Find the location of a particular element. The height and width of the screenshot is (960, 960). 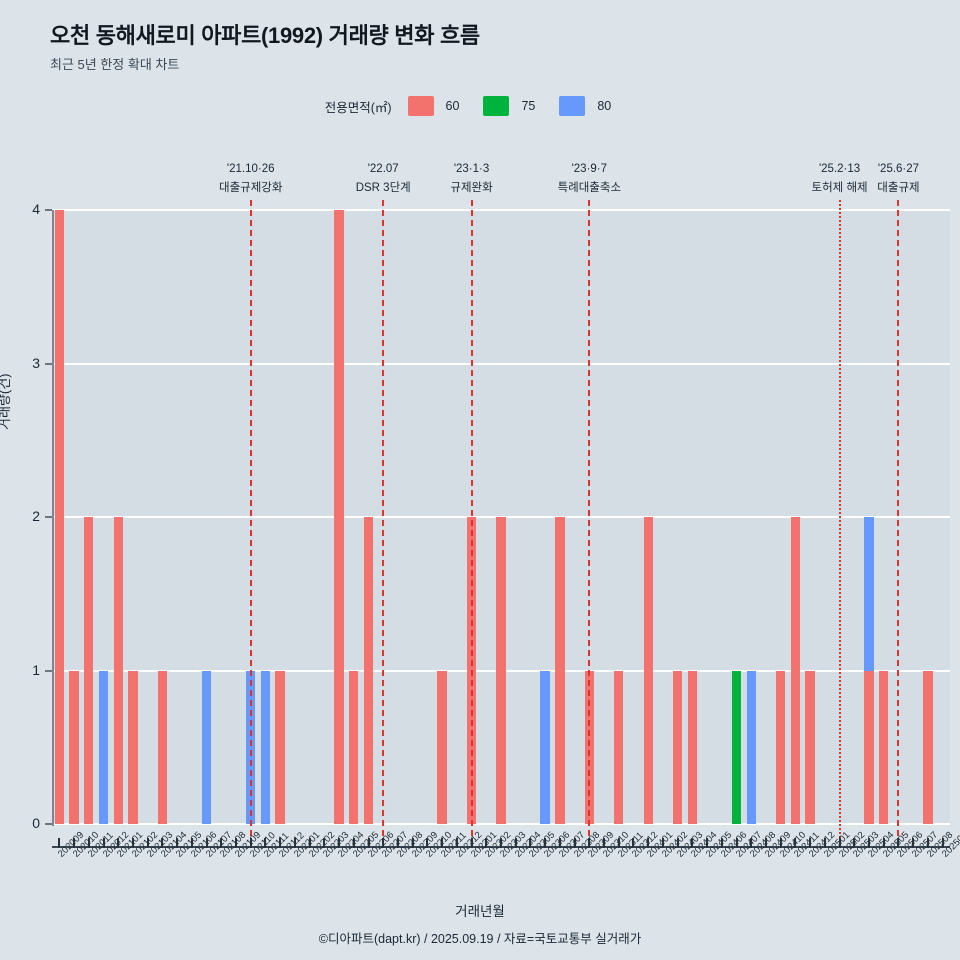

event-label-202110: '21.10·26 대출규제강화 is located at coordinates (251, 179).